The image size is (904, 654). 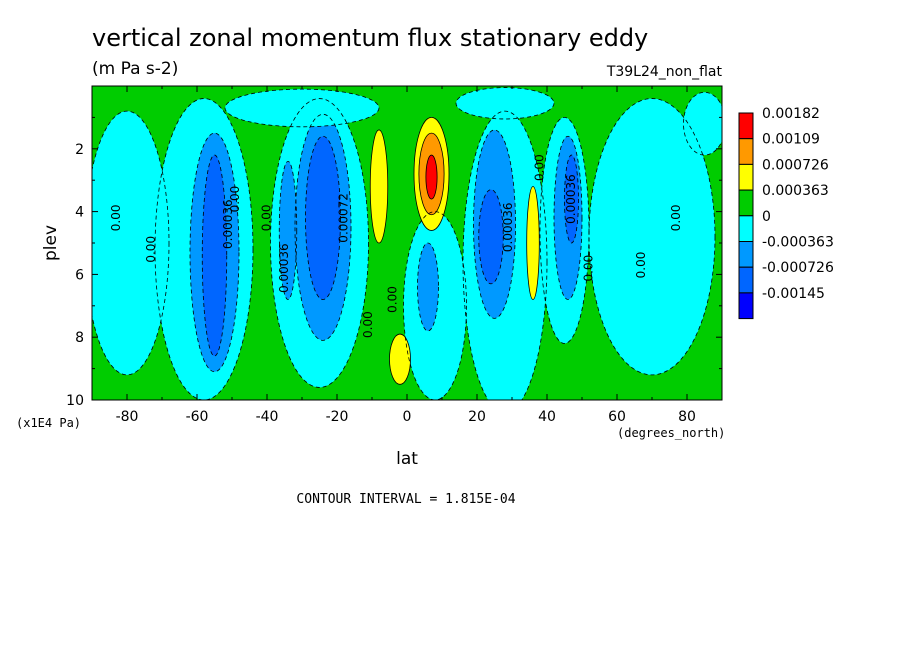 I want to click on legend-label: 0.00109, so click(x=791, y=140).